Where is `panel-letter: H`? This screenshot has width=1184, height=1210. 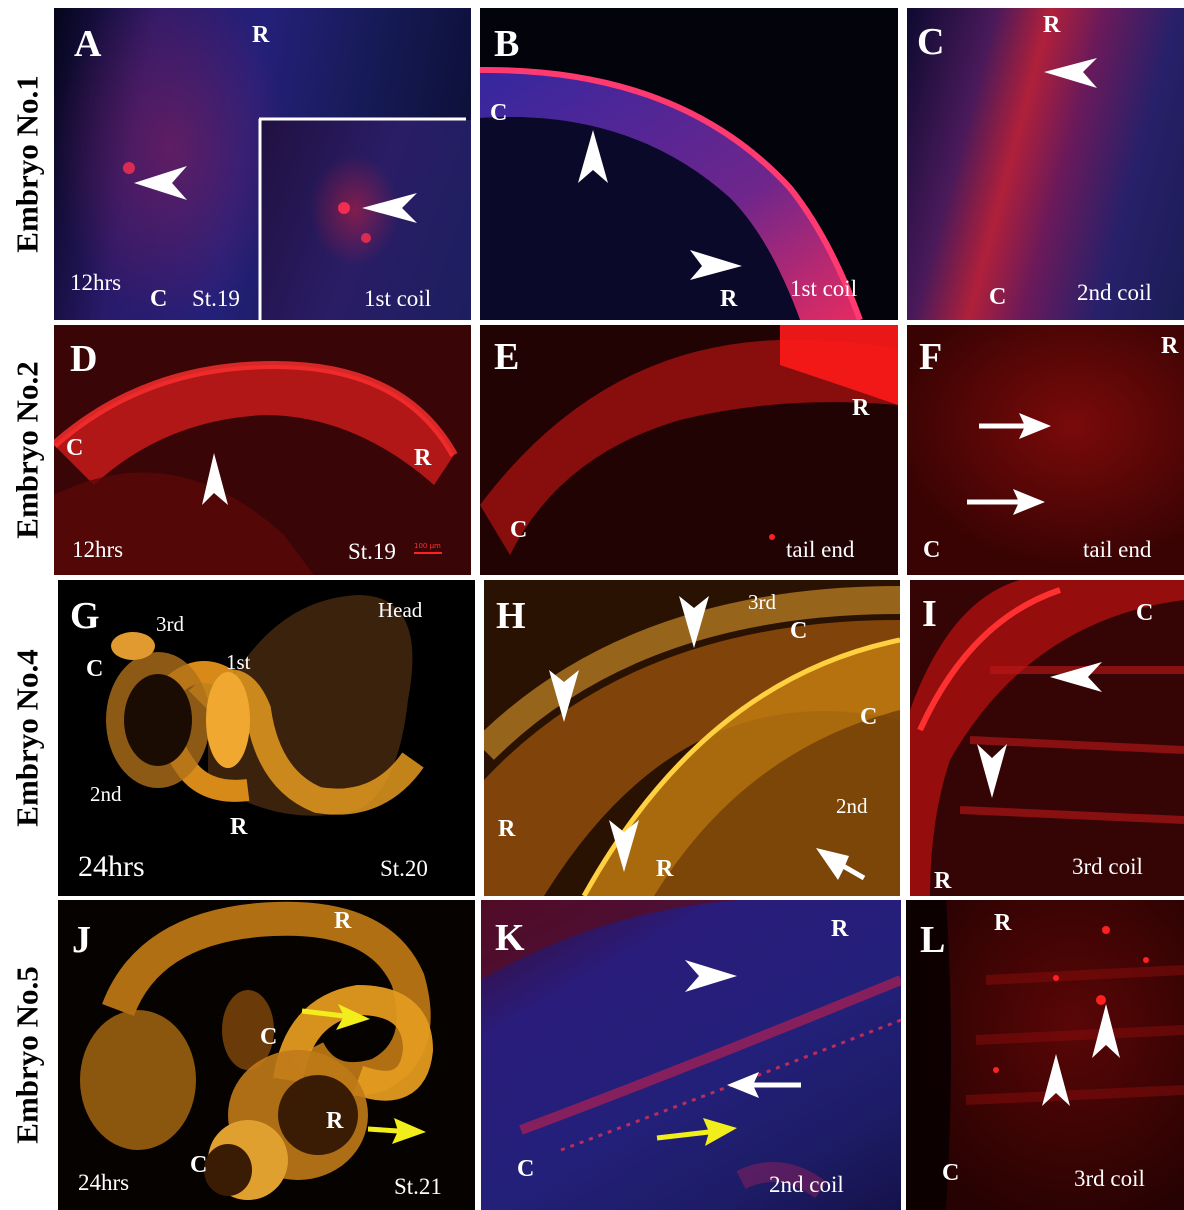
panel-letter: H is located at coordinates (511, 616).